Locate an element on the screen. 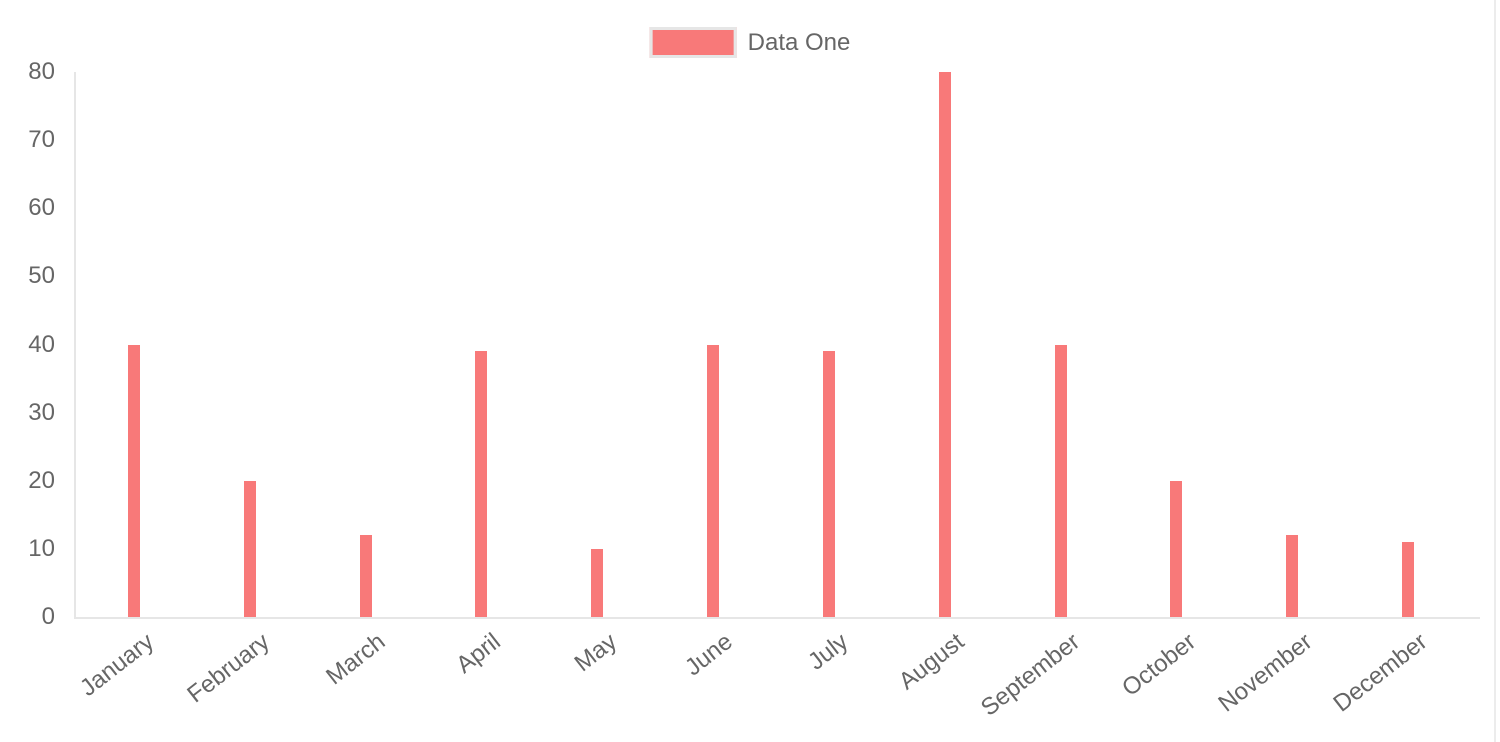  y-tick-label: 60 is located at coordinates (41, 208).